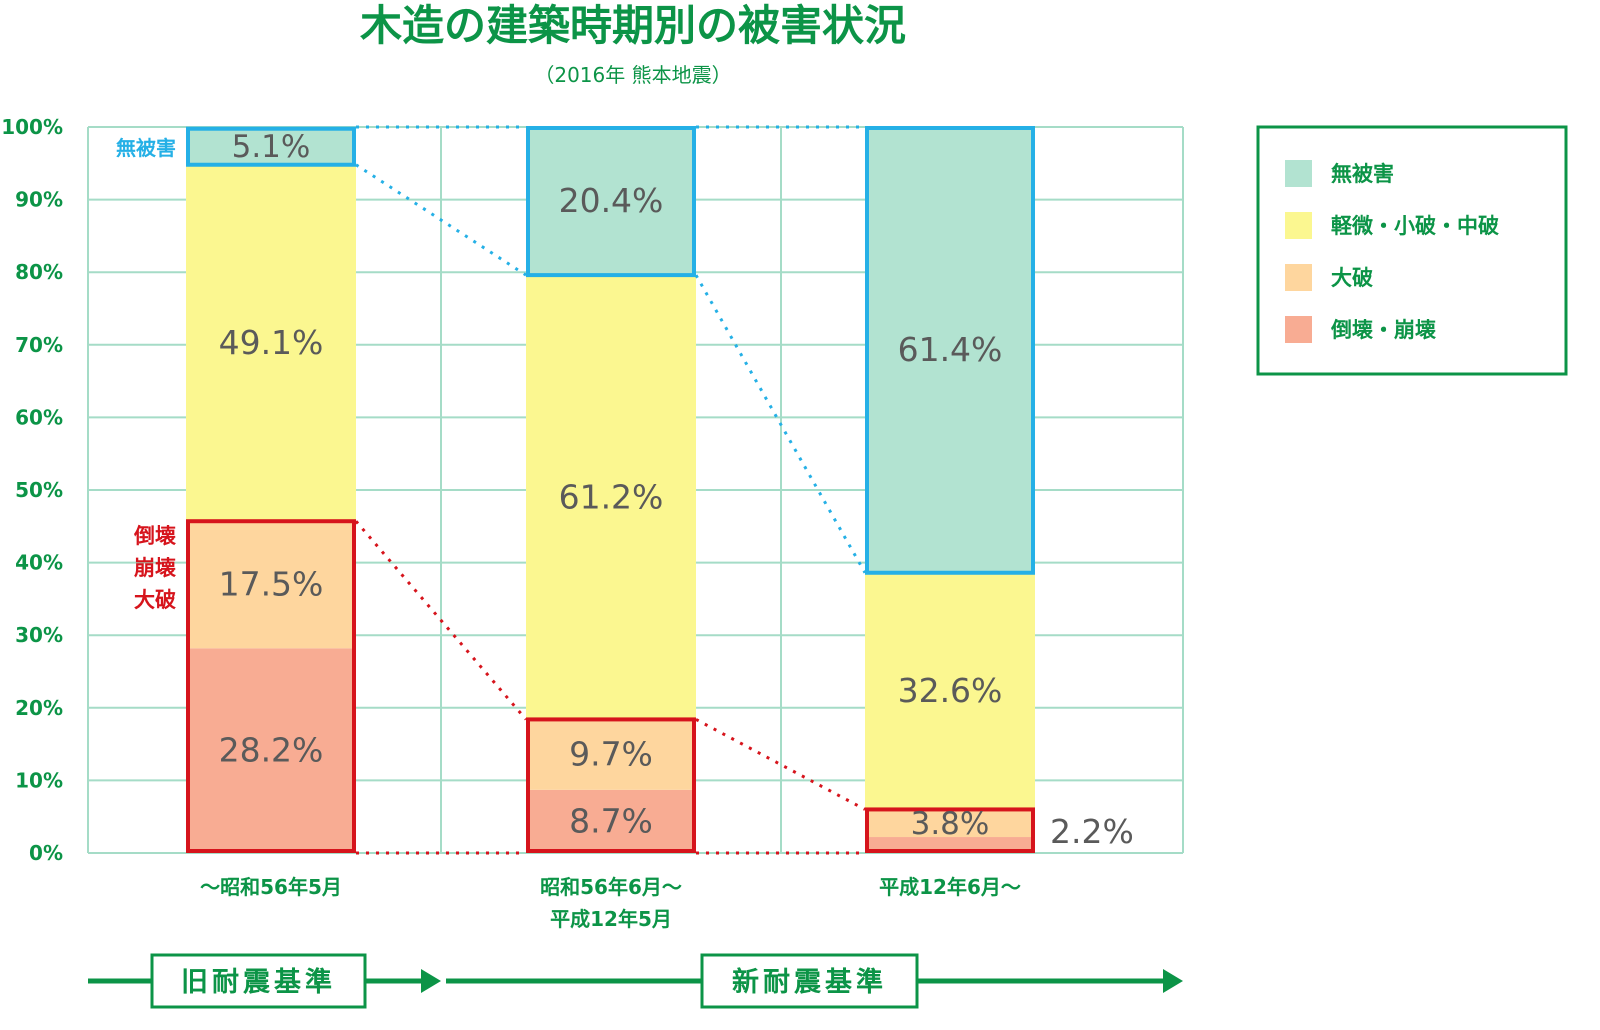 The height and width of the screenshot is (1030, 1600). What do you see at coordinates (633, 25) in the screenshot?
I see `chart-title: 木造の建築時期別の被害状況` at bounding box center [633, 25].